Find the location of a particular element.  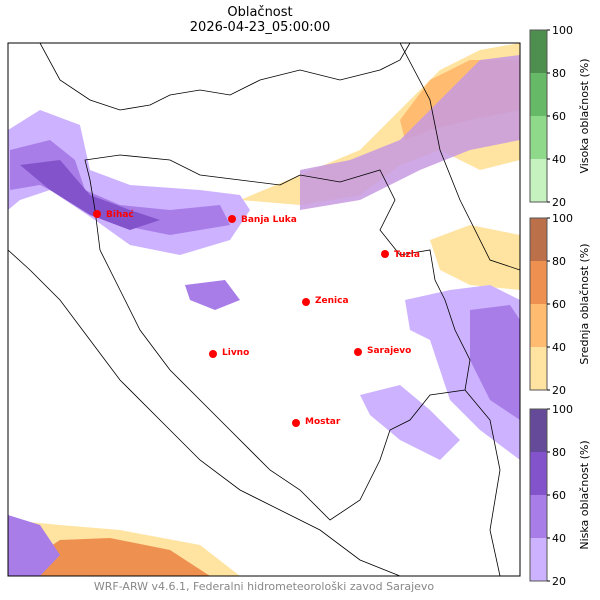

city-tuzla: Tuzla is located at coordinates (400, 255).